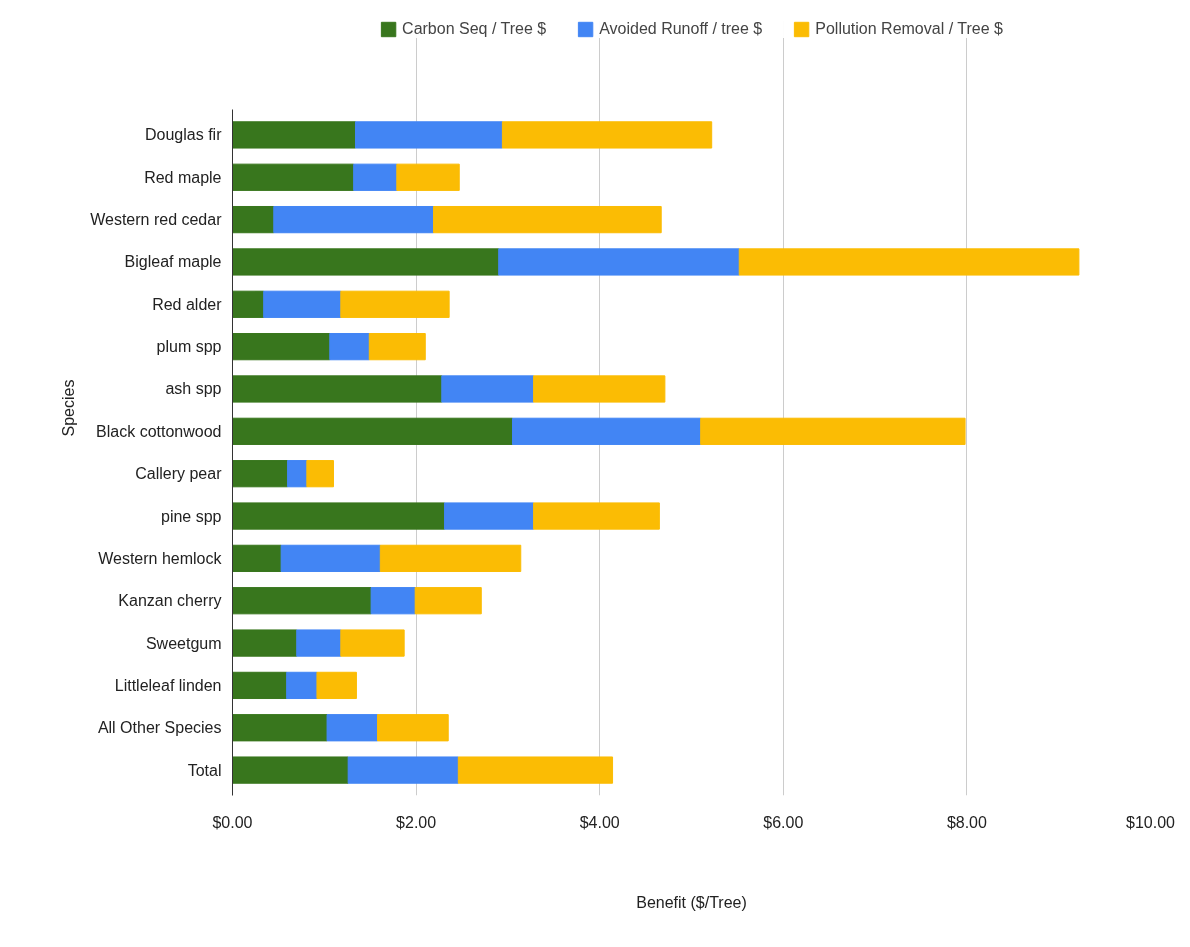 The width and height of the screenshot is (1190, 947). What do you see at coordinates (204, 770) in the screenshot?
I see `y-tick-label: Total` at bounding box center [204, 770].